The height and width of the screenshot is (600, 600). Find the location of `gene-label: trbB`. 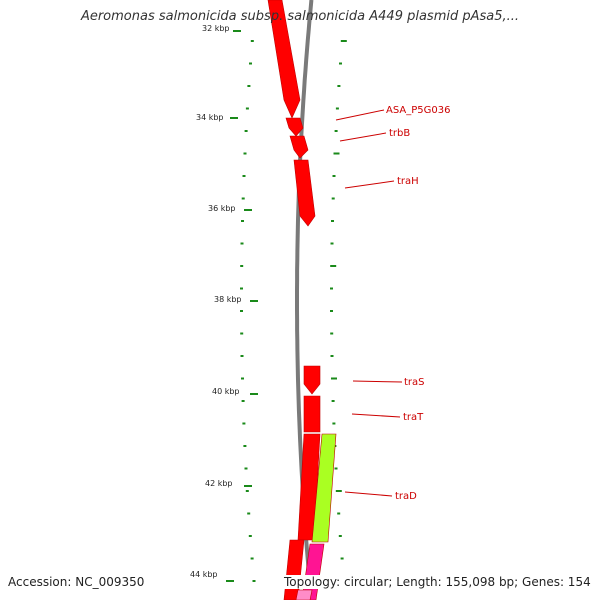

gene-label: trbB is located at coordinates (399, 133).